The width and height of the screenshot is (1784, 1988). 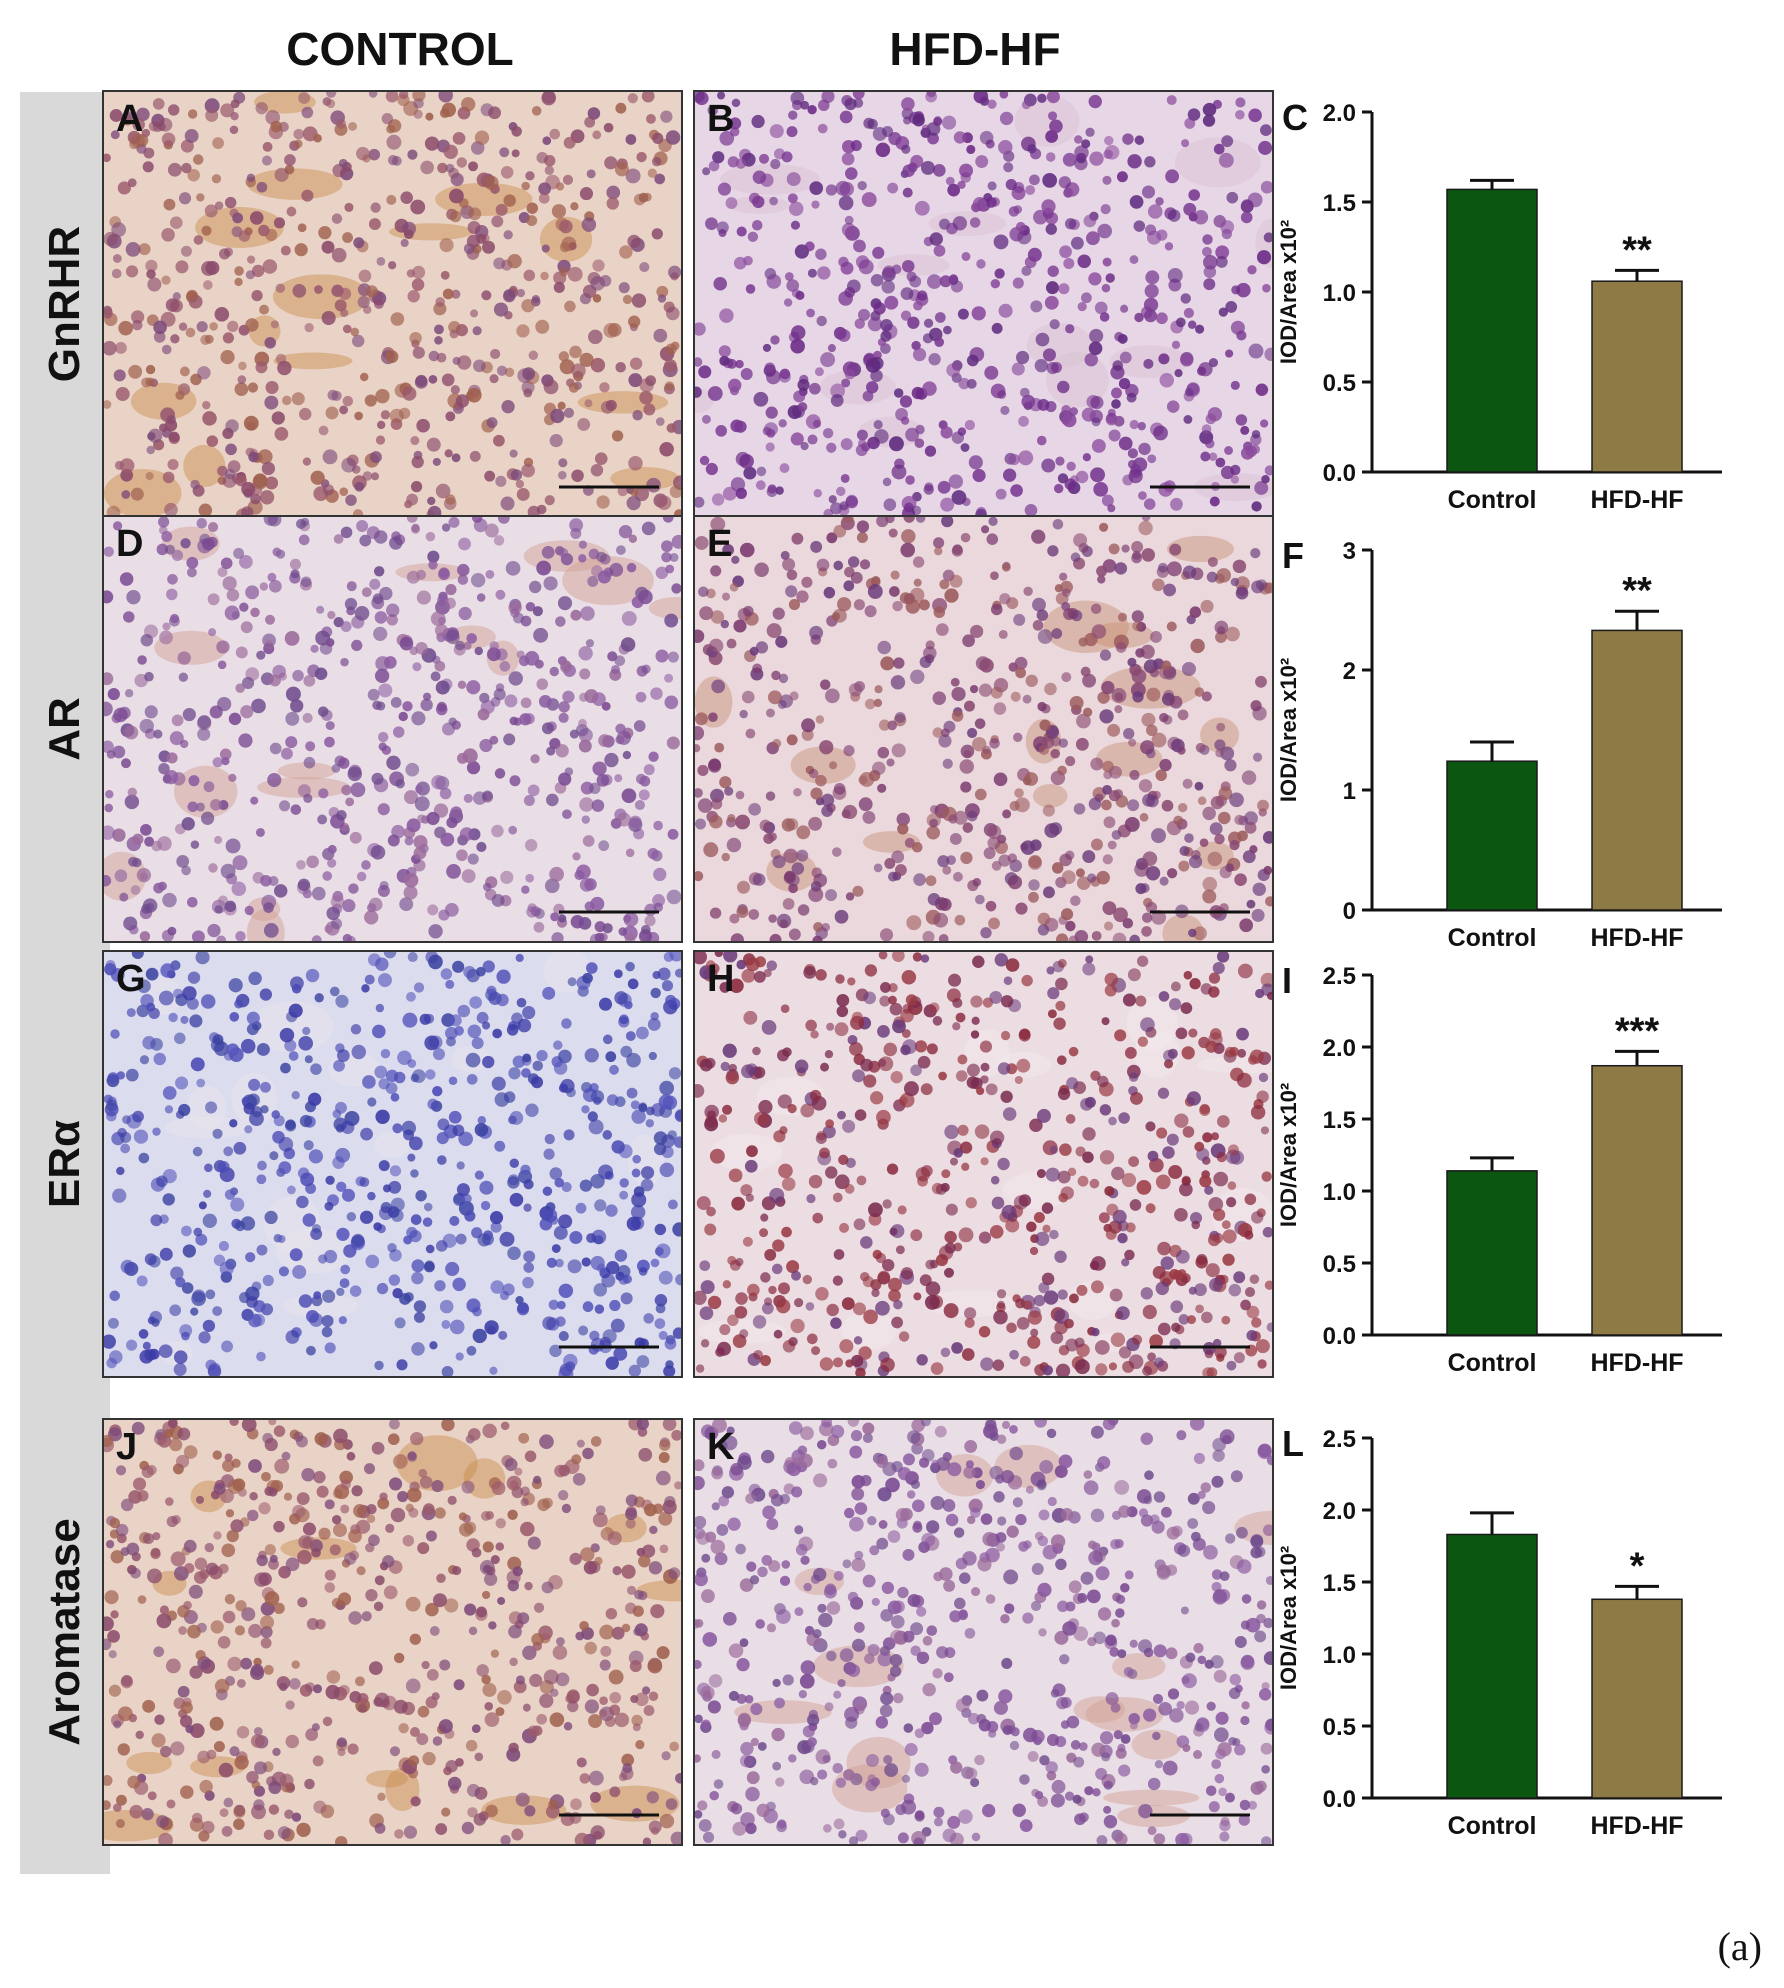 I want to click on micrograph-panel: H, so click(x=983, y=1164).